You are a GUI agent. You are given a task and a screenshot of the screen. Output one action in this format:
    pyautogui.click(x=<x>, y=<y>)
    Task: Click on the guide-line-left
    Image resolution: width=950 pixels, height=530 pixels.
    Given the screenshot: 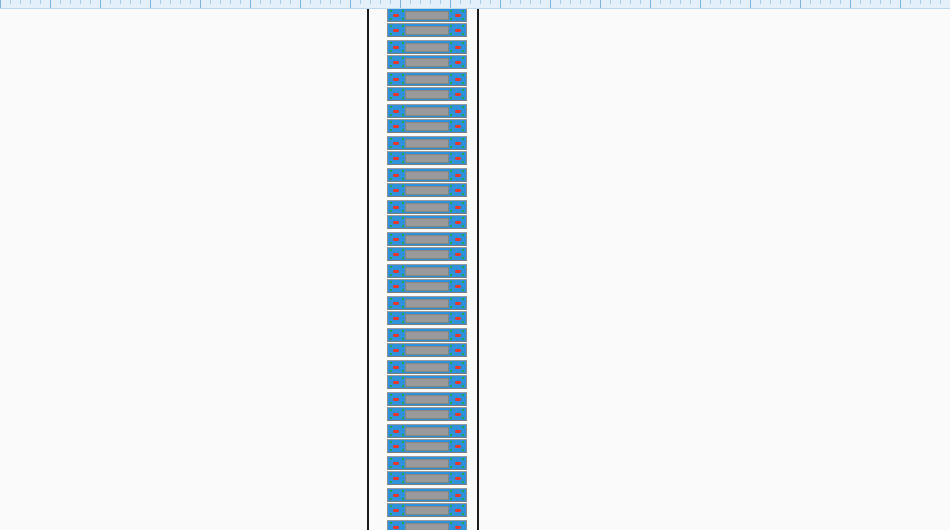 What is the action you would take?
    pyautogui.click(x=368, y=269)
    